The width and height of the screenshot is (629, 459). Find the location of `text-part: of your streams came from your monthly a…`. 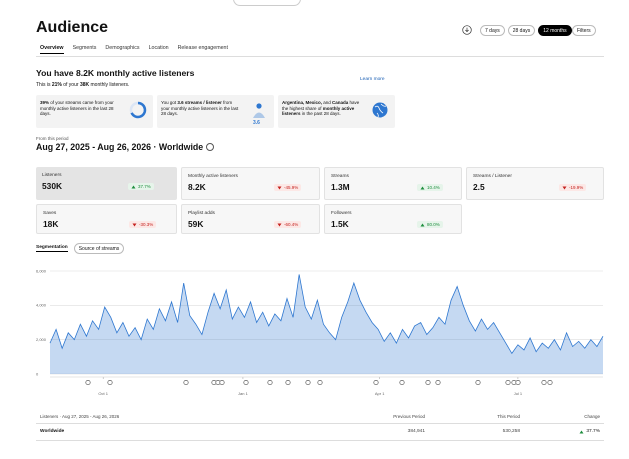

text-part: of your streams came from your monthly a… is located at coordinates (77, 108).